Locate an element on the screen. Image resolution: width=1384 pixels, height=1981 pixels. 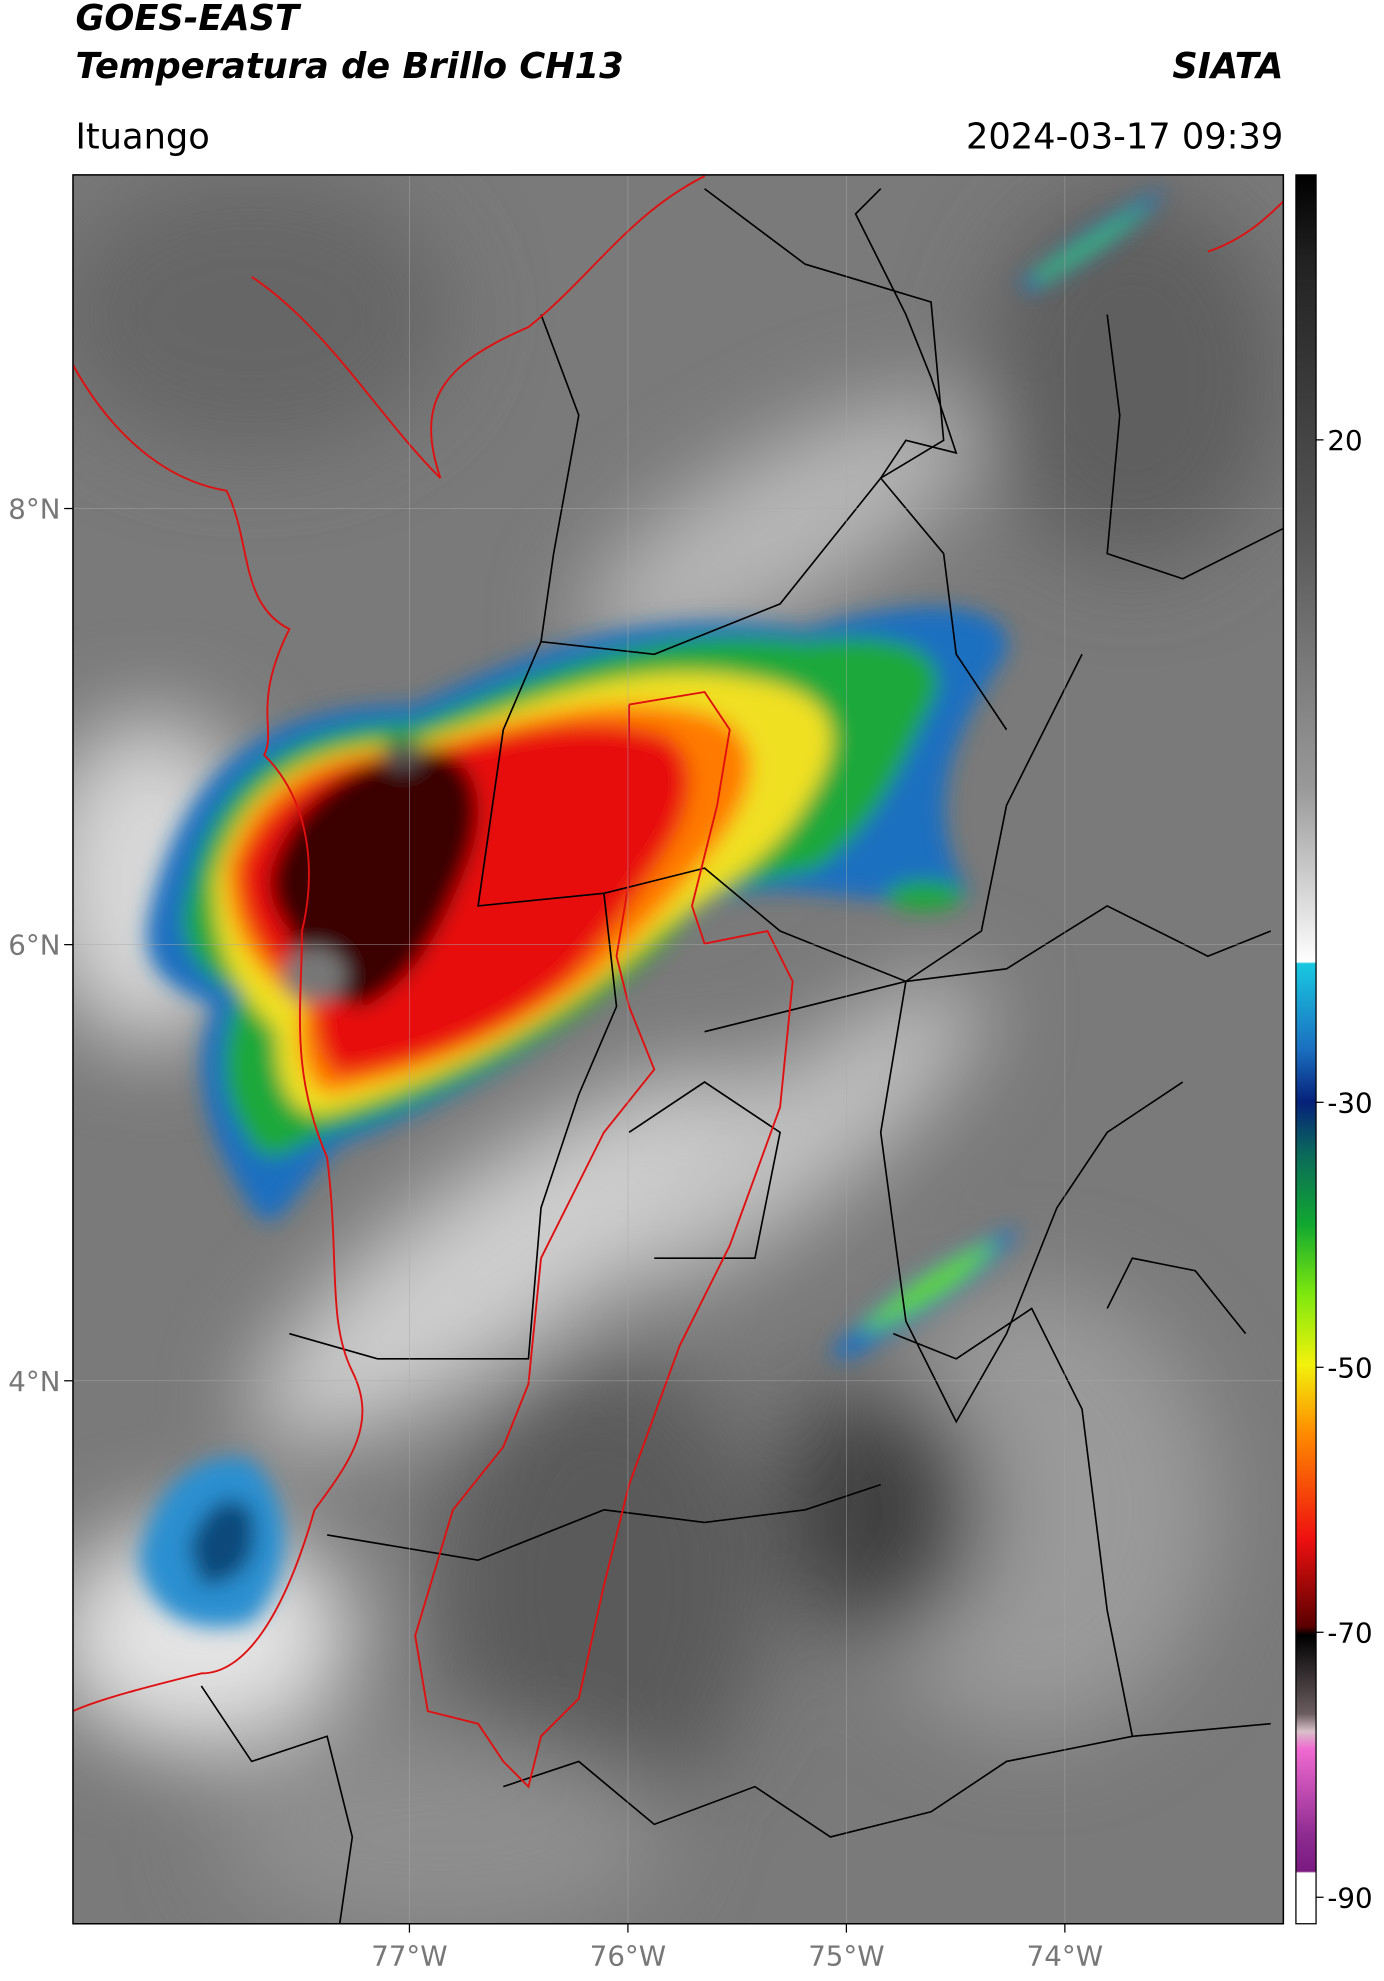
region: Ituango is located at coordinates (142, 136).